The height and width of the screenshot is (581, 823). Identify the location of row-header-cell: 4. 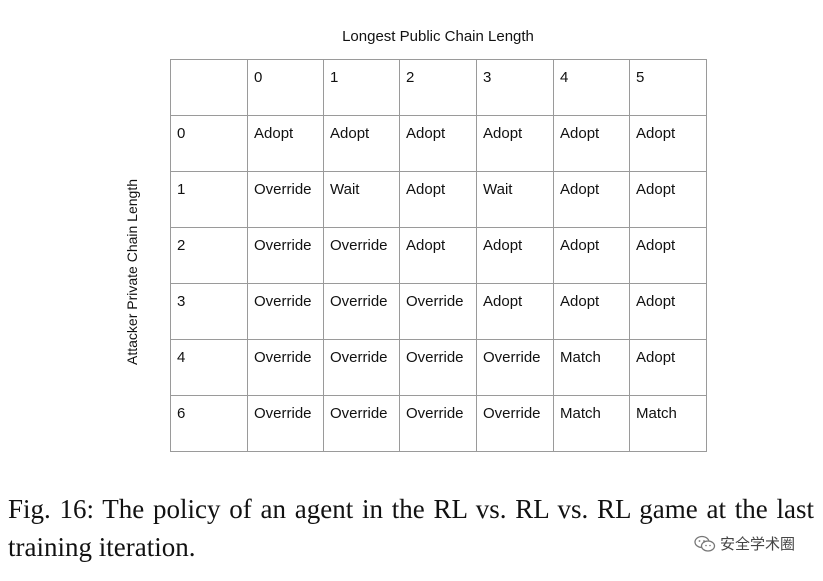
(209, 367).